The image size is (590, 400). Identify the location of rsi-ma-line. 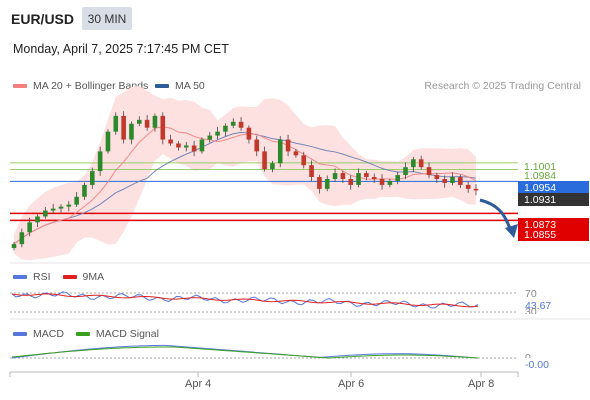
(245, 300).